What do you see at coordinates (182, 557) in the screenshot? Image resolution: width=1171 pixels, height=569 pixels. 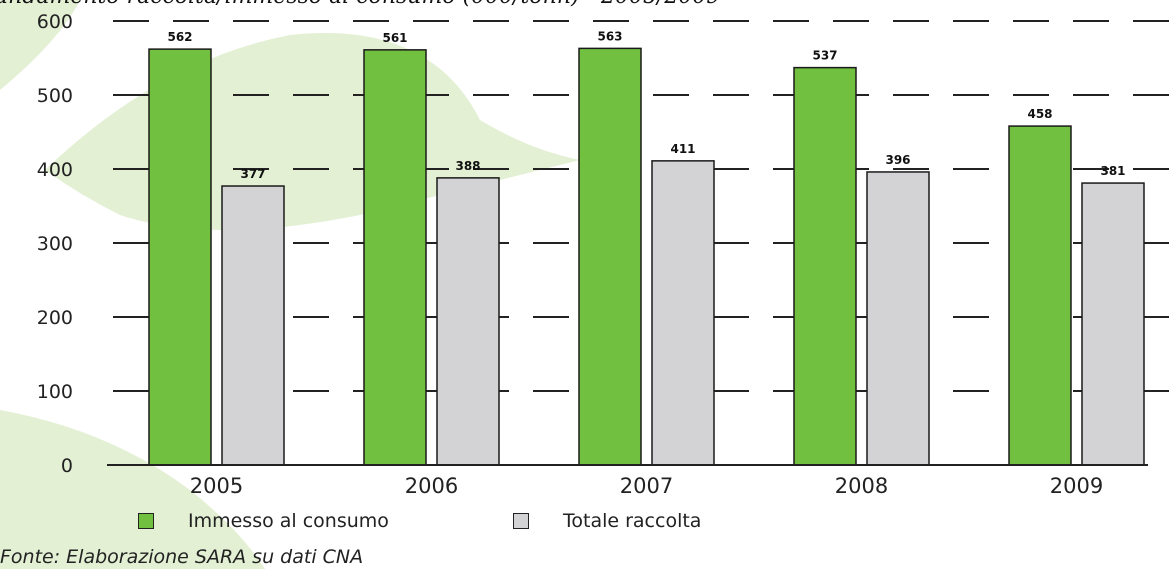 I see `source-note: Fonte: Elaborazione SARA su dati CNA` at bounding box center [182, 557].